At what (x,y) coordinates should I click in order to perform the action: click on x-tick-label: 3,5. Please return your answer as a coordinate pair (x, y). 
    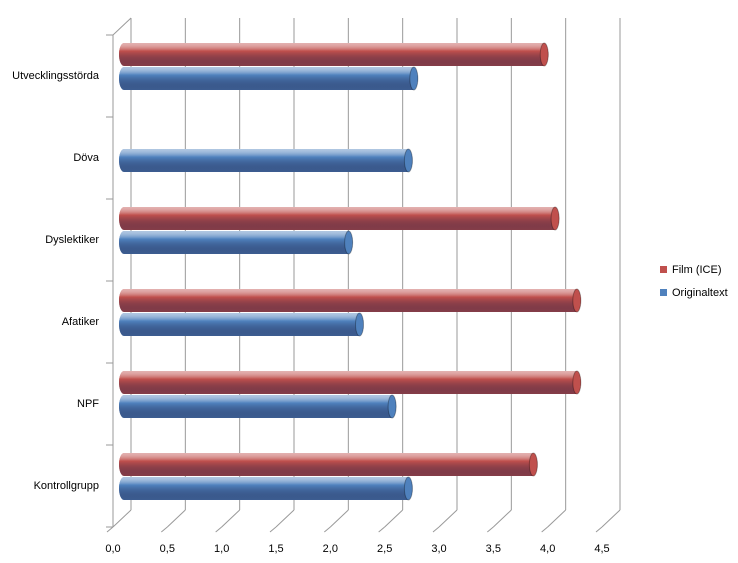
    Looking at the image, I should click on (493, 549).